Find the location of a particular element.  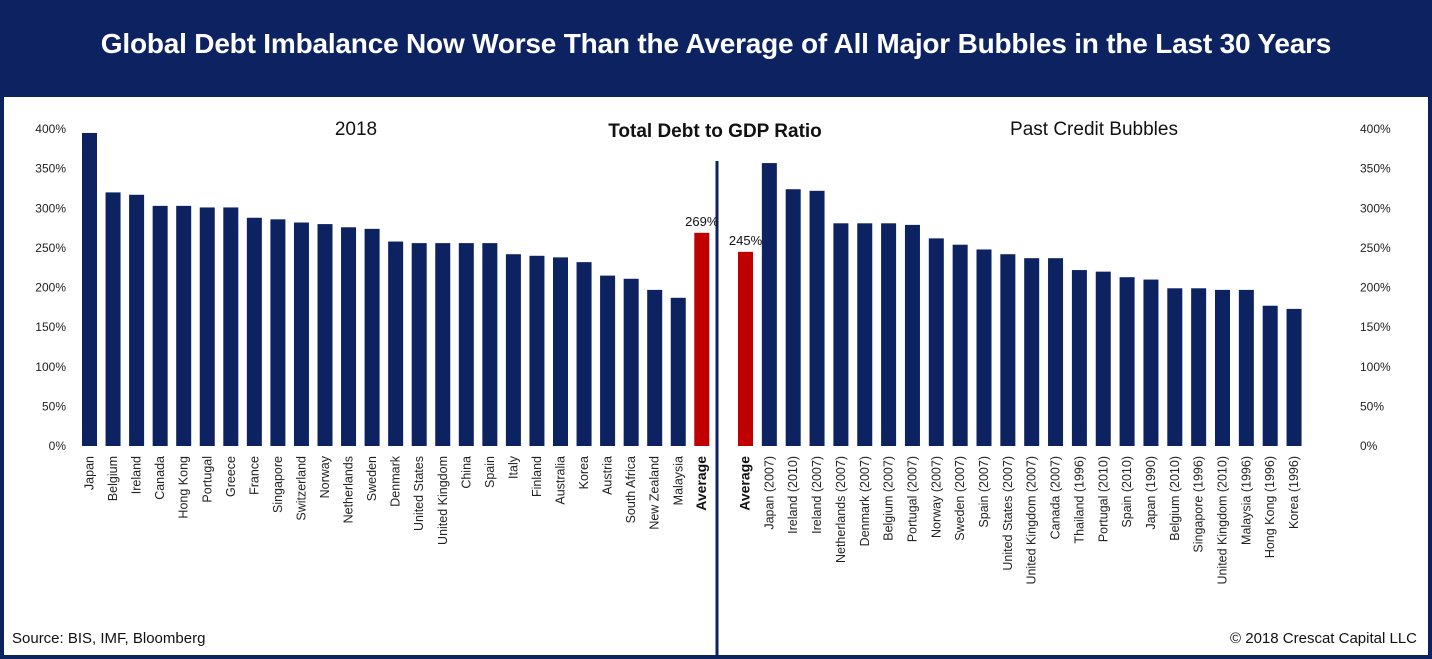

category-label: Denmark (2007) is located at coordinates (865, 501).